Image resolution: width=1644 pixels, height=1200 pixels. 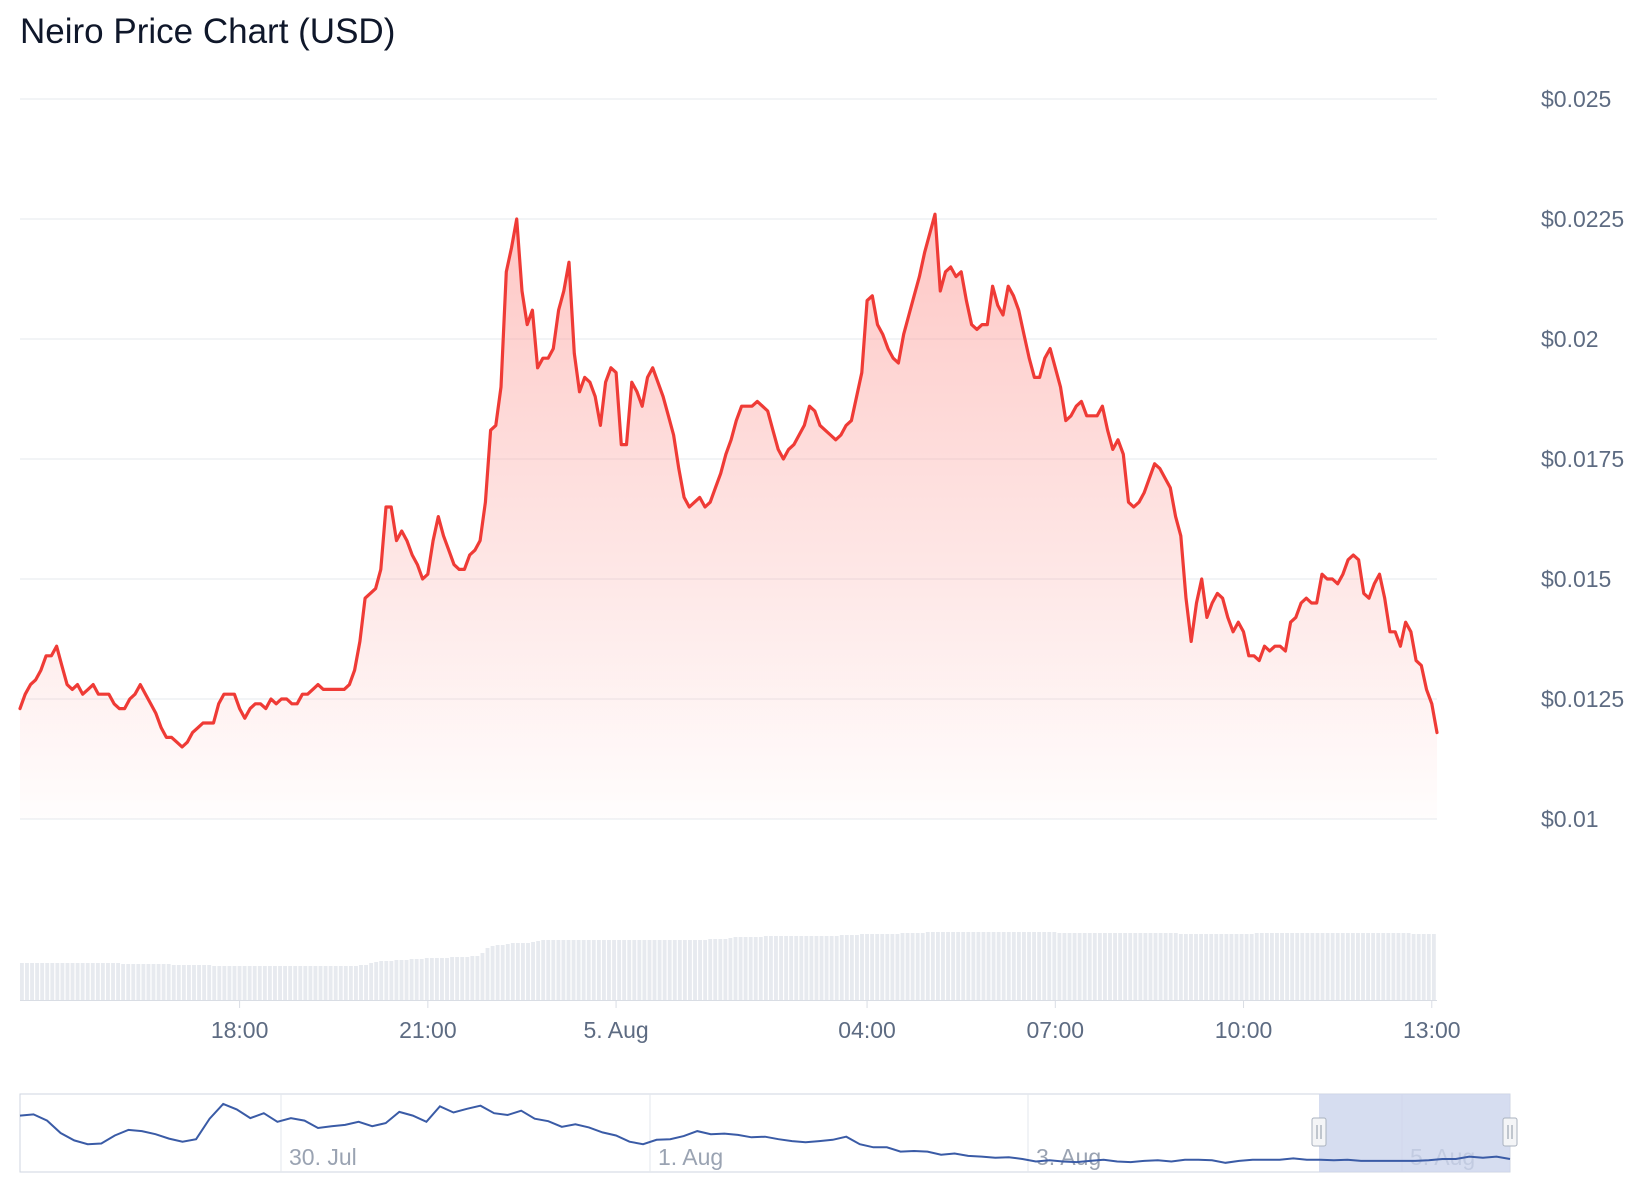 What do you see at coordinates (690, 1157) in the screenshot?
I see `navigator-tick-label: 1. Aug` at bounding box center [690, 1157].